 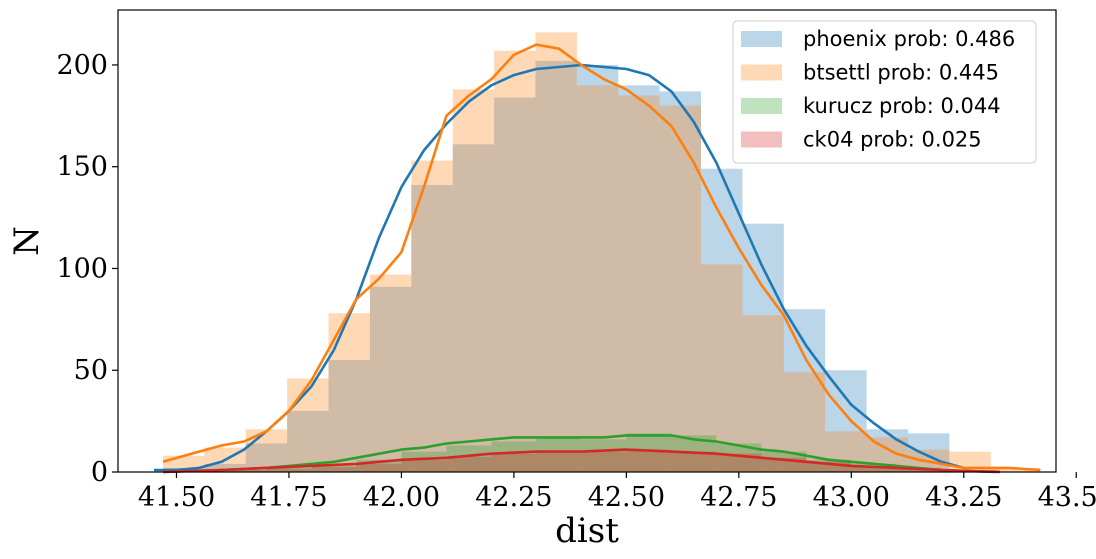 What do you see at coordinates (401, 497) in the screenshot?
I see `x-tick-label: 42.00` at bounding box center [401, 497].